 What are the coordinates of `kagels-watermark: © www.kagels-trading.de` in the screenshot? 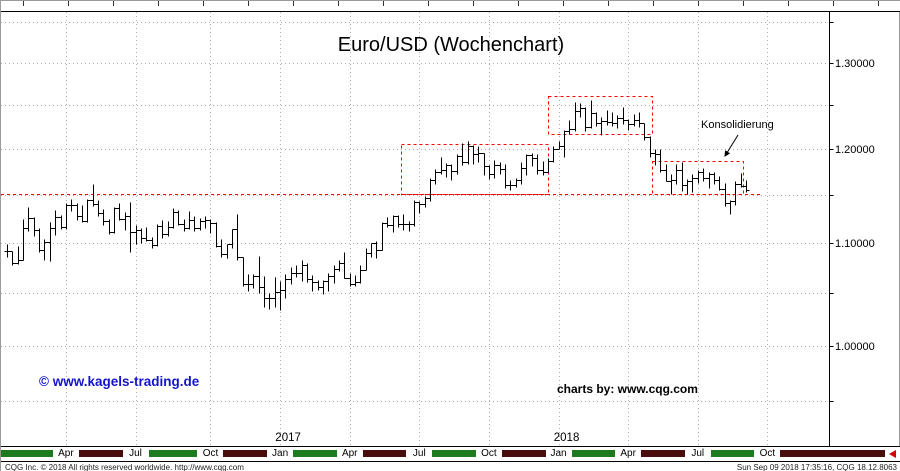 It's located at (119, 381).